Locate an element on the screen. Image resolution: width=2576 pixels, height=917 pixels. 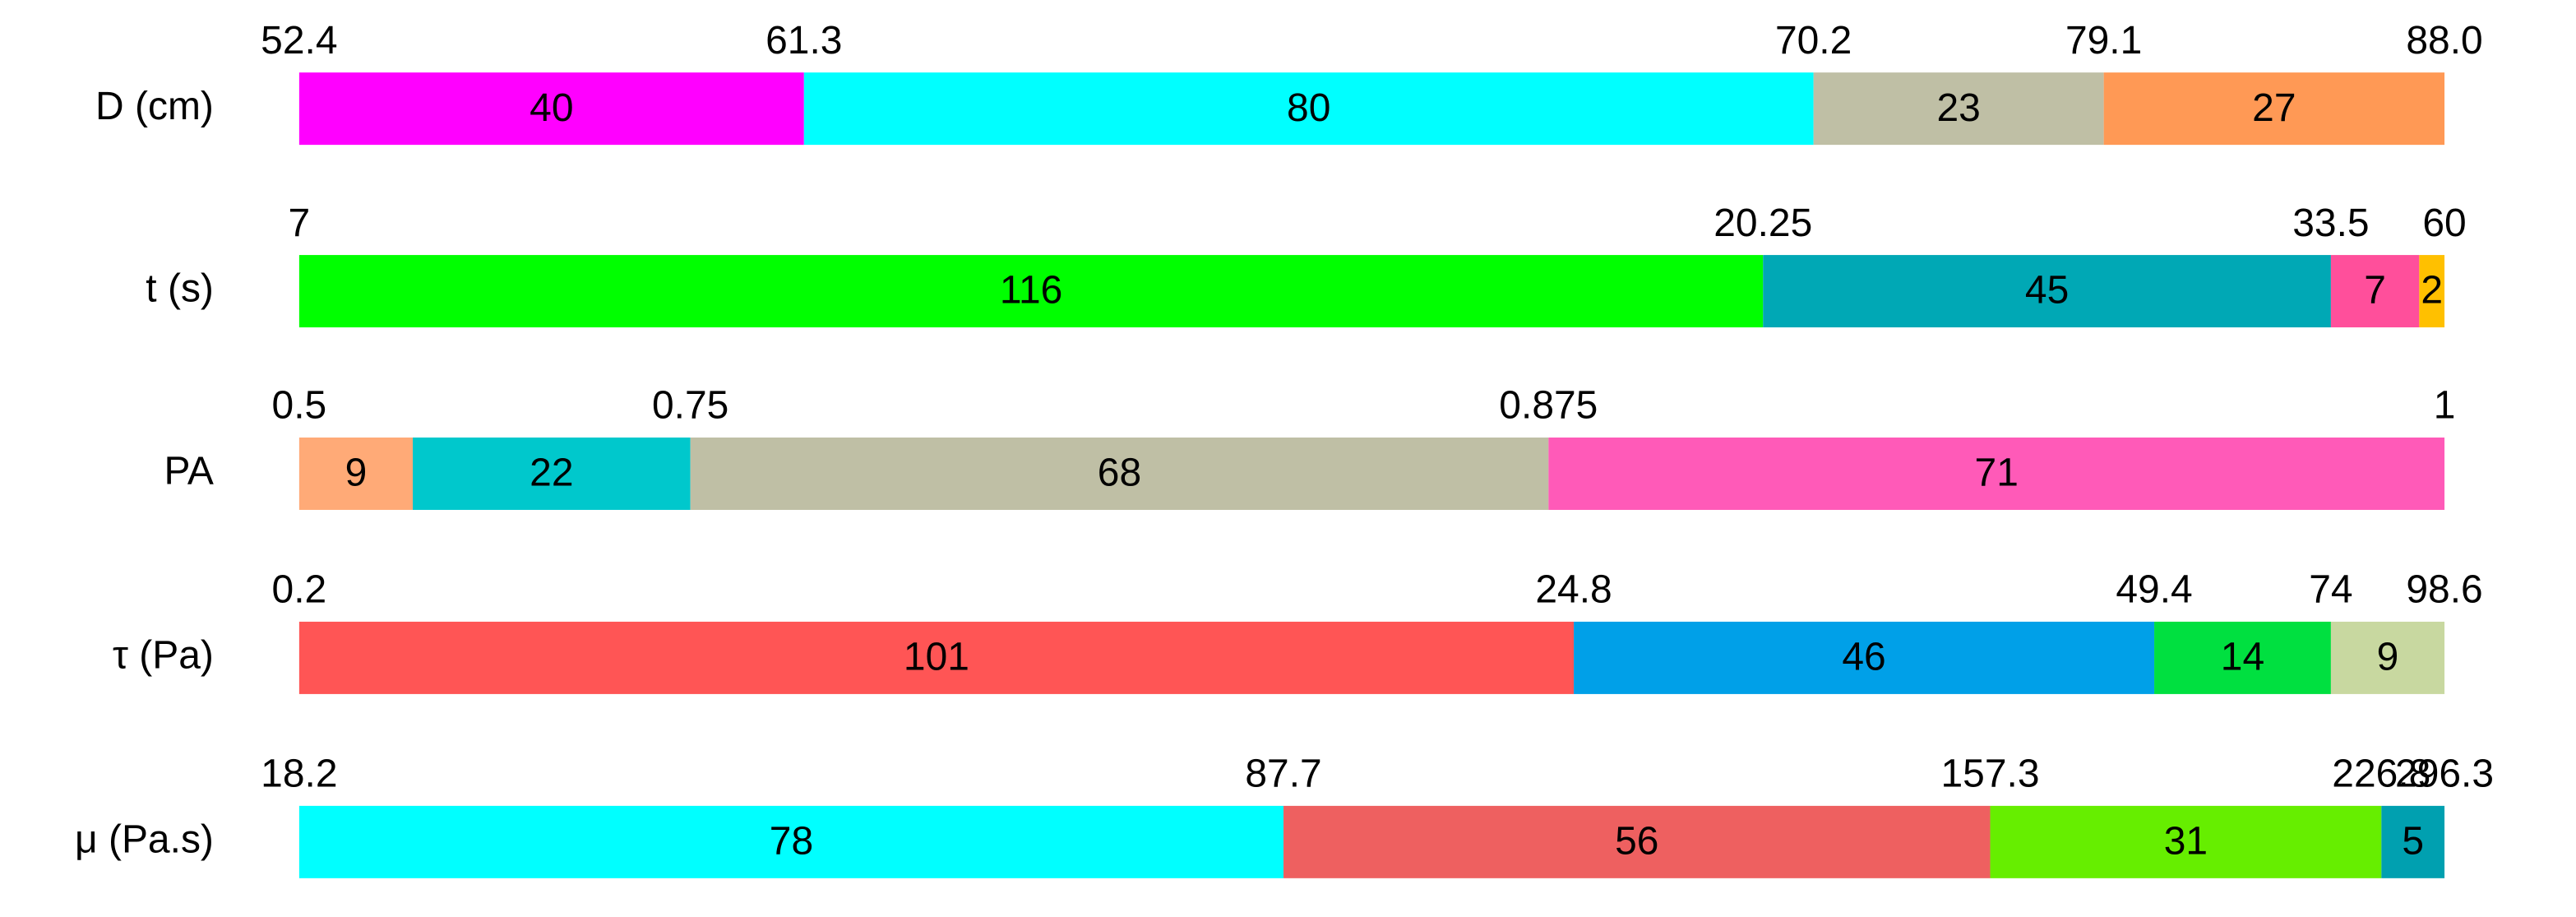
segment-label: 14 is located at coordinates (2242, 658).